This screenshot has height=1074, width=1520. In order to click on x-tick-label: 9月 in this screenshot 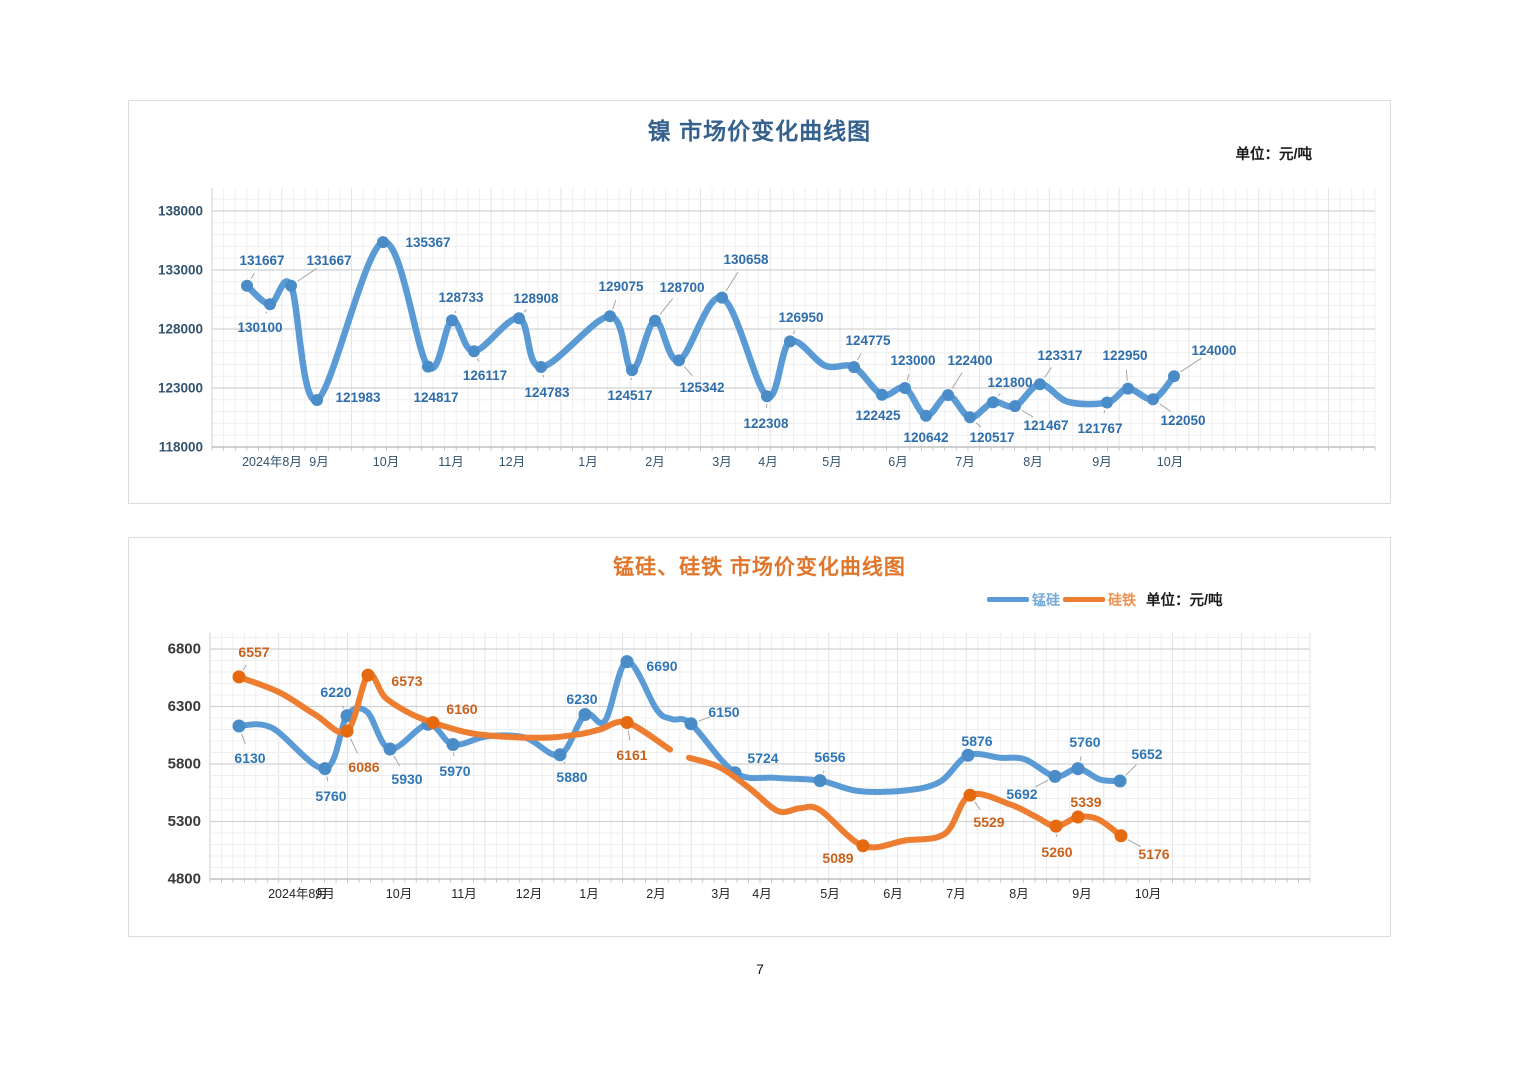, I will do `click(318, 462)`.